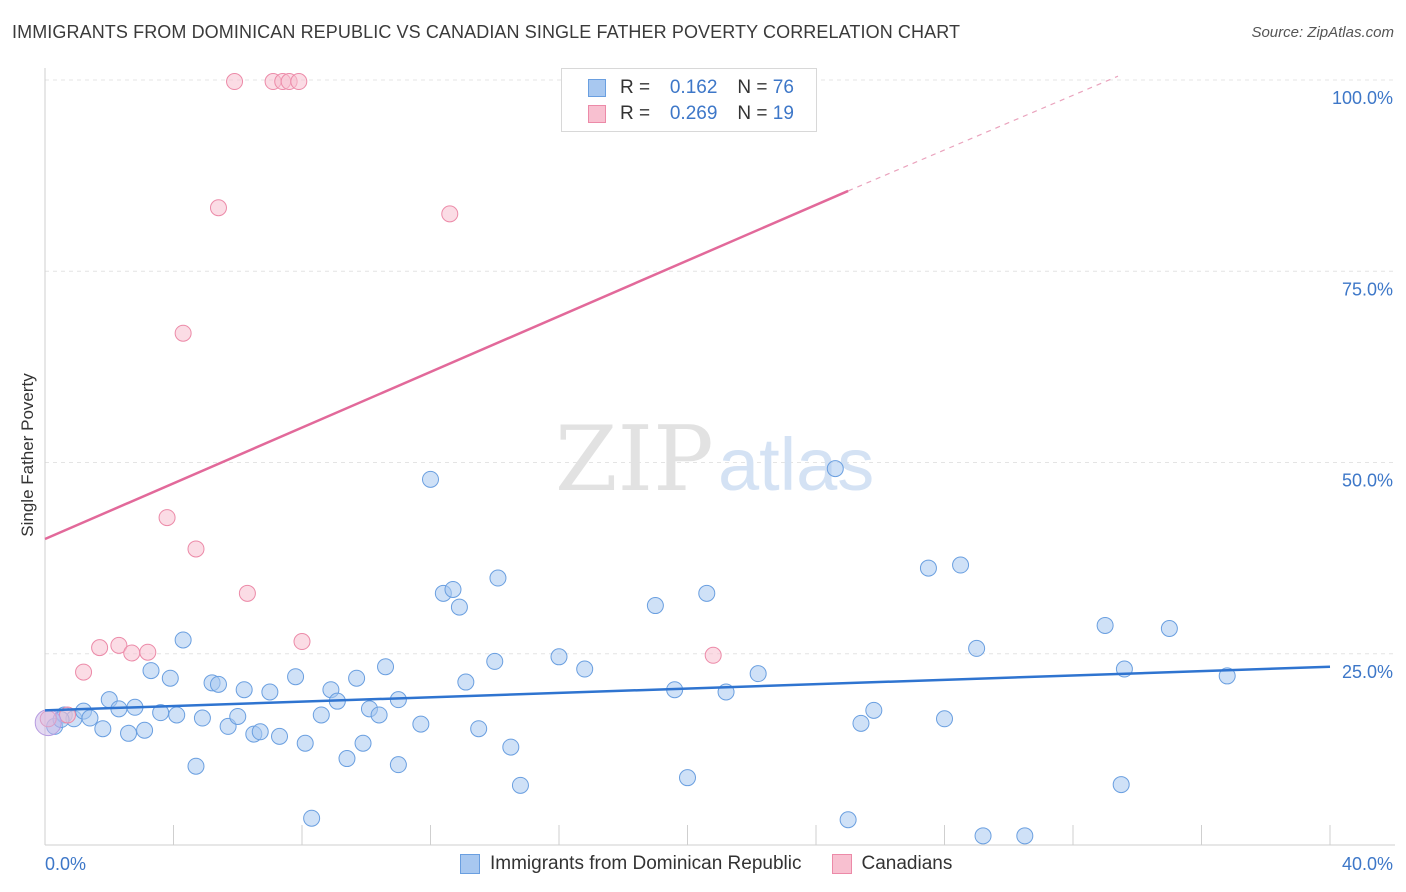 The width and height of the screenshot is (1406, 892). What do you see at coordinates (983, 133) in the screenshot?
I see `trend-line-canadians-extension` at bounding box center [983, 133].